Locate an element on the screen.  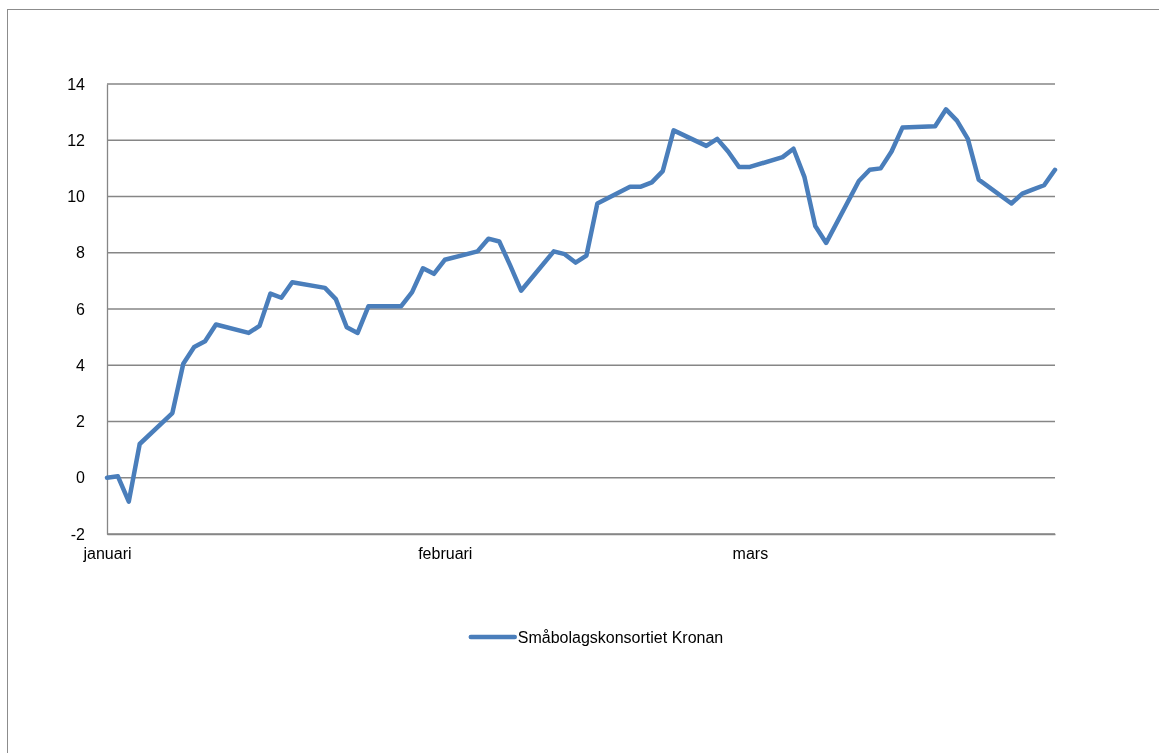
y-tick-label: 10 is located at coordinates (76, 197).